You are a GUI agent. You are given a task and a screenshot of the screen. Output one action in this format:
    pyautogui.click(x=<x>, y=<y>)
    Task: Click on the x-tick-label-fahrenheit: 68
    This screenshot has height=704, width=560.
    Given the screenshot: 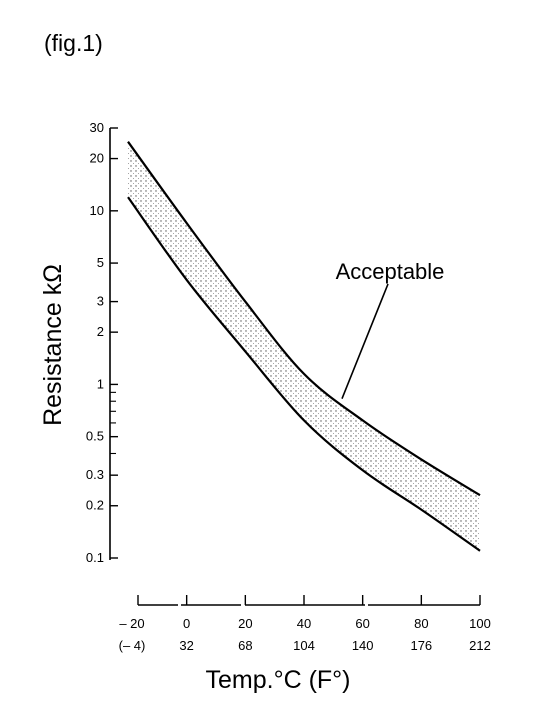 What is the action you would take?
    pyautogui.click(x=245, y=645)
    